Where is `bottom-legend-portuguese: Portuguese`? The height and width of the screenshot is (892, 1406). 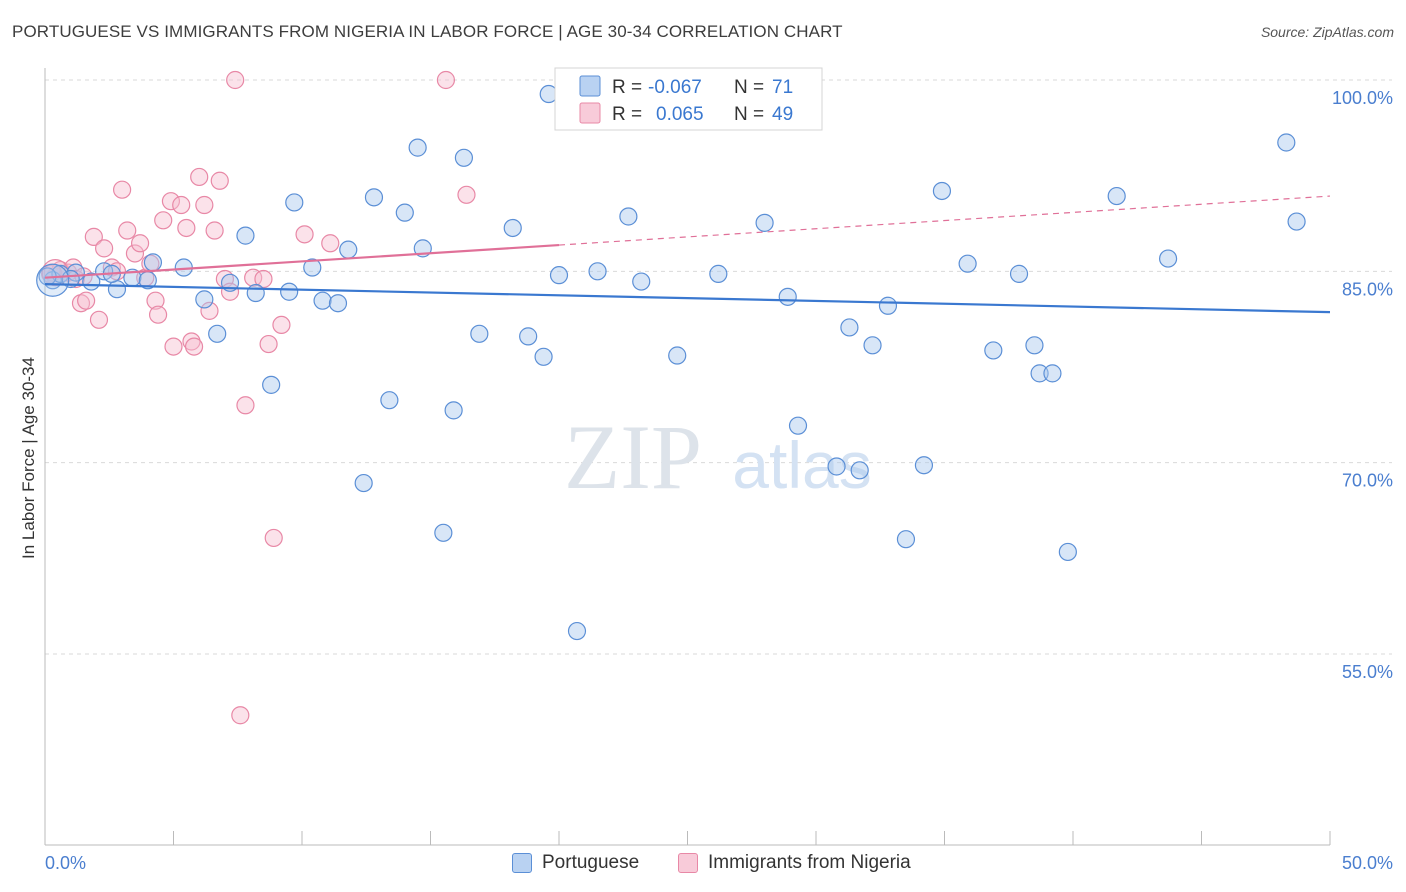 bottom-legend-portuguese: Portuguese is located at coordinates (575, 863).